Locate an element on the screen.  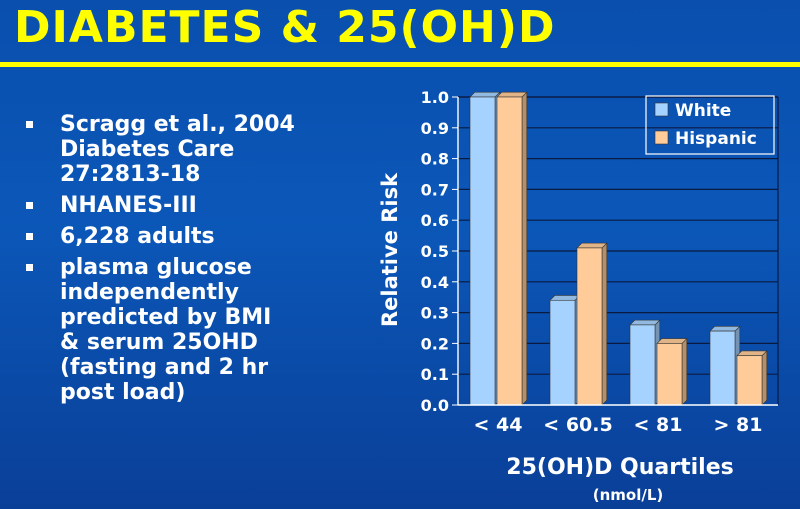
x-tick-label: < 60.5 is located at coordinates (577, 425).